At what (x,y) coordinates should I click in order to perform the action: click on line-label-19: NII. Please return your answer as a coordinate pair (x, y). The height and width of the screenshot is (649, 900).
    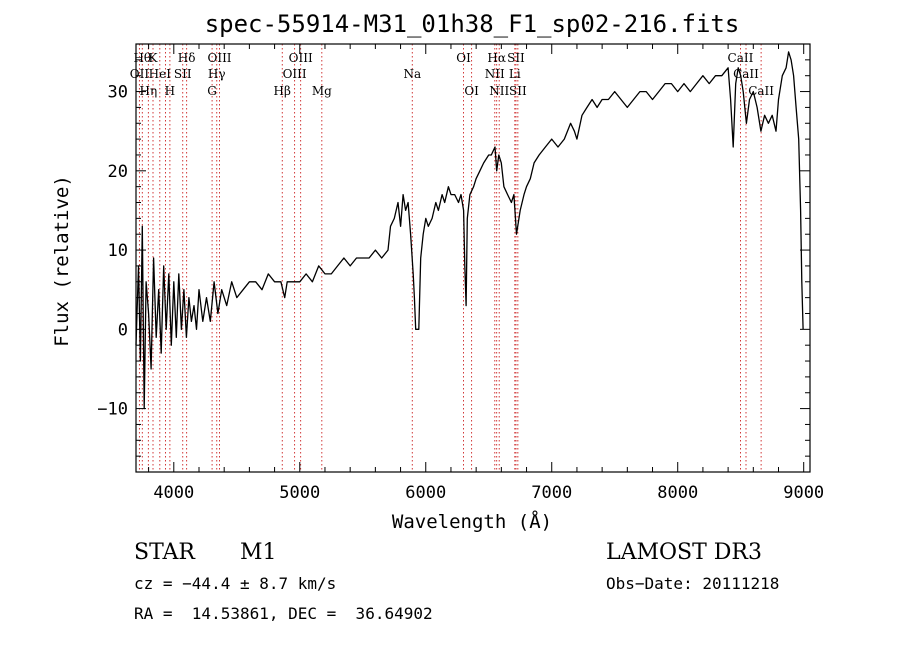
    Looking at the image, I should click on (495, 74).